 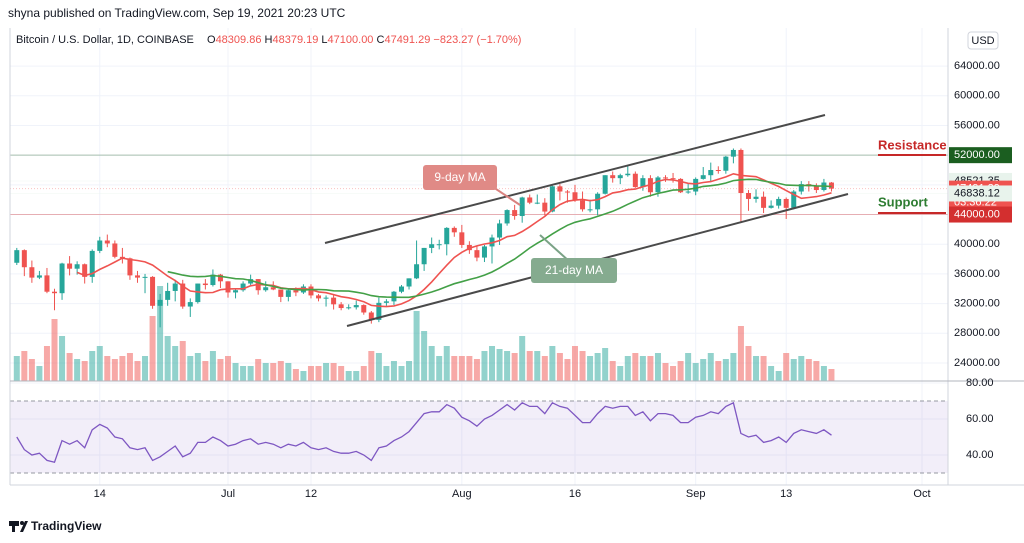 What do you see at coordinates (903, 201) in the screenshot?
I see `support-label: Support` at bounding box center [903, 201].